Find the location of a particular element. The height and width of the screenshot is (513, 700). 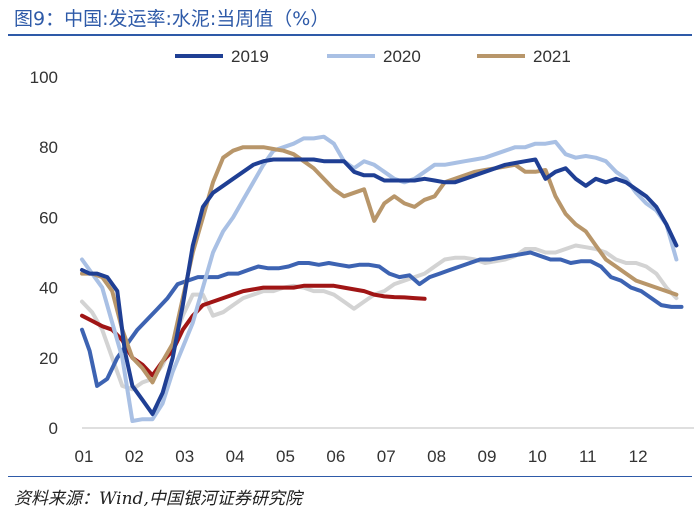

y-tick-label: 20 is located at coordinates (48, 358).